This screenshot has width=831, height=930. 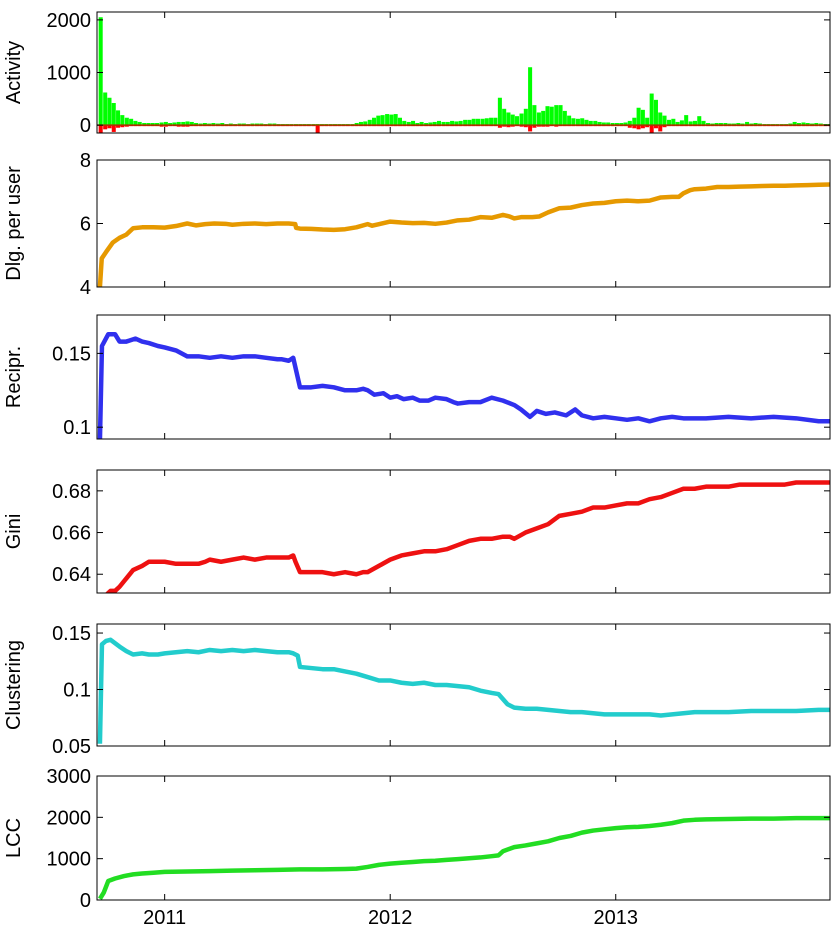 What do you see at coordinates (69, 74) in the screenshot?
I see `activity-ytick-label: 1000` at bounding box center [69, 74].